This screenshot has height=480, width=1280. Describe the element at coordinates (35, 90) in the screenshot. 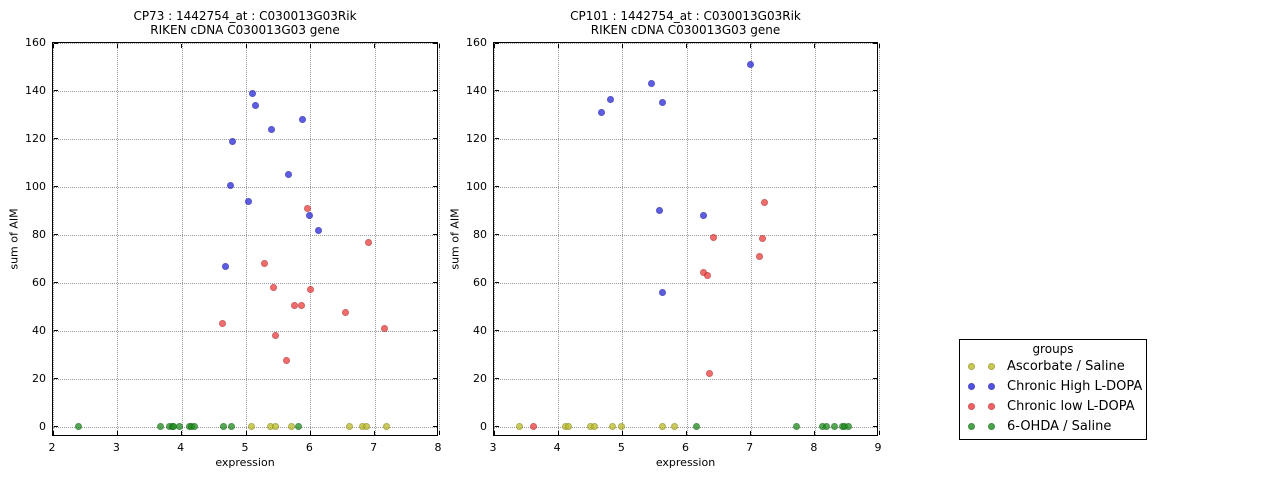

I see `y-tick-label: 140` at that location.